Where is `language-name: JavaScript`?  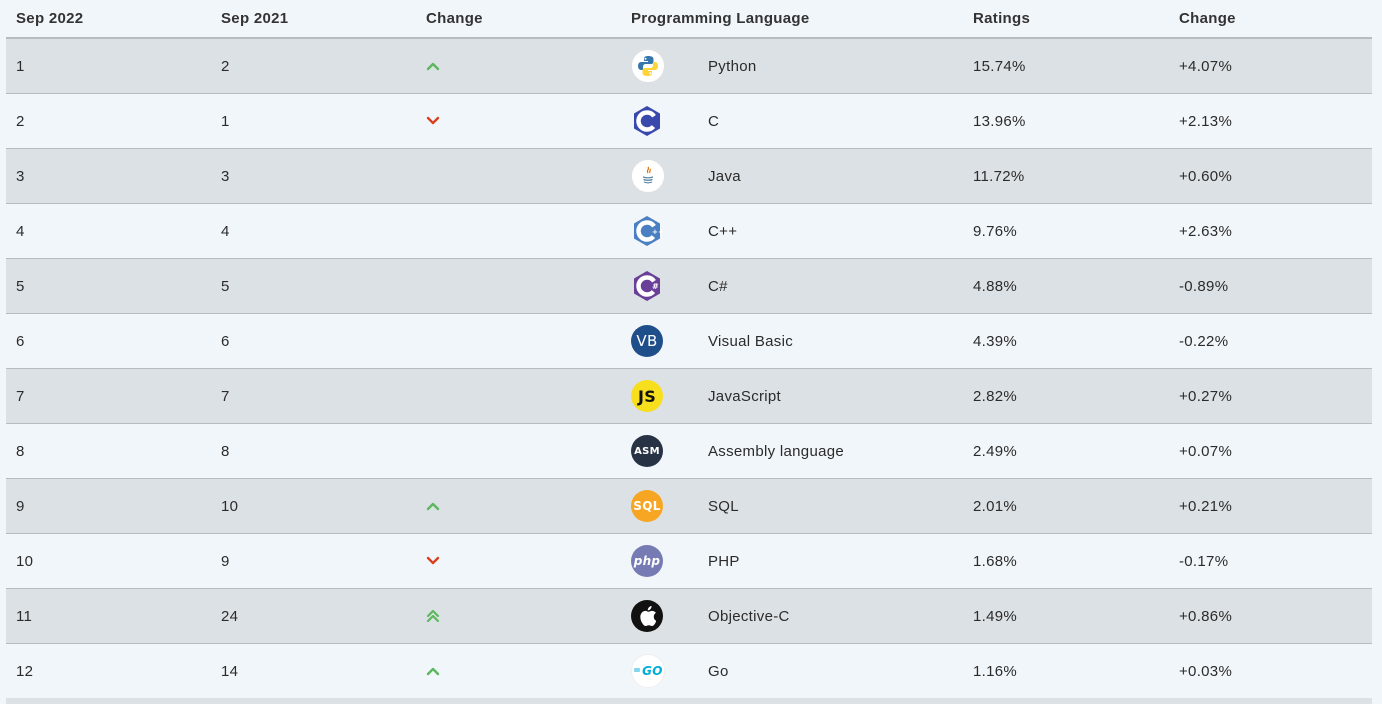
language-name: JavaScript is located at coordinates (745, 396).